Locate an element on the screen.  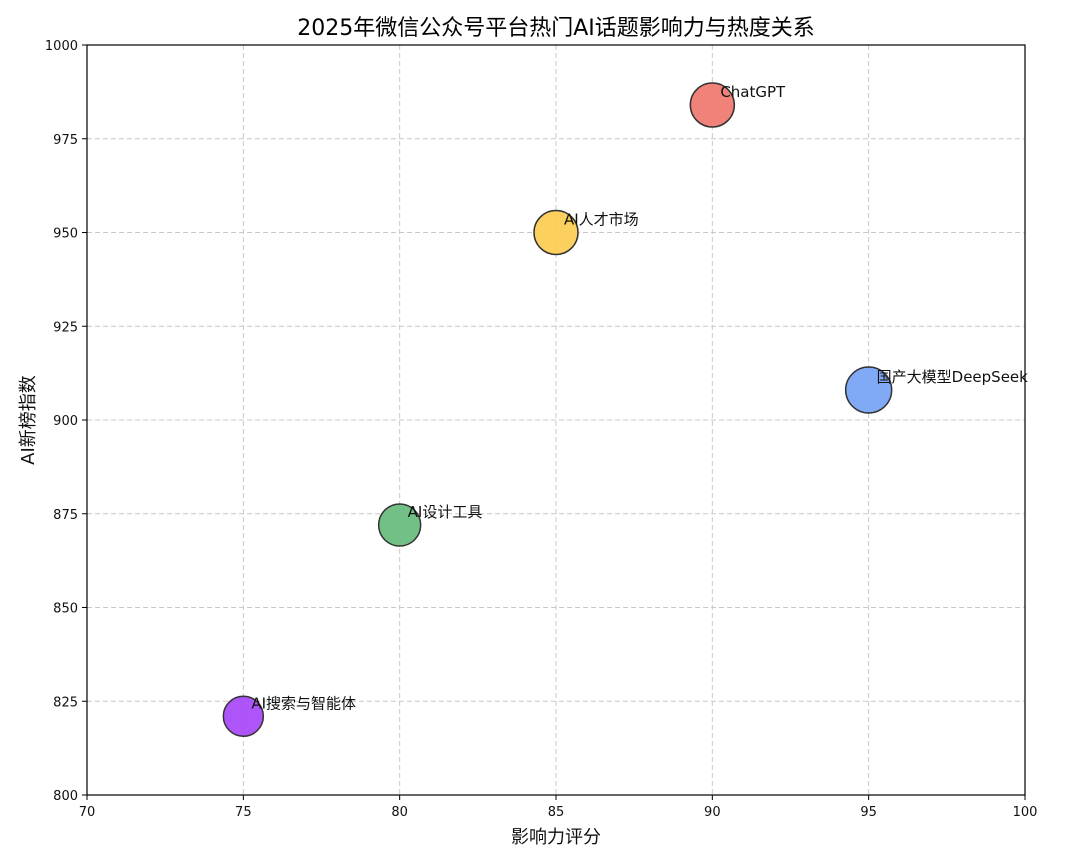
y-tick-label: 950 is located at coordinates (65, 234).